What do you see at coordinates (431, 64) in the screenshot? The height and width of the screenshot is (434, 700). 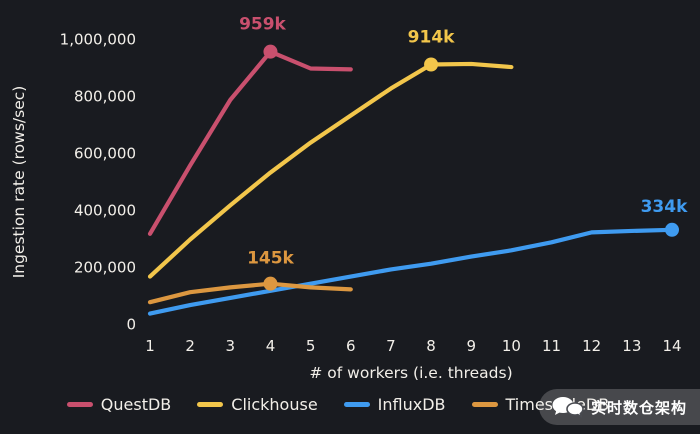 I see `marker-clickhouse` at bounding box center [431, 64].